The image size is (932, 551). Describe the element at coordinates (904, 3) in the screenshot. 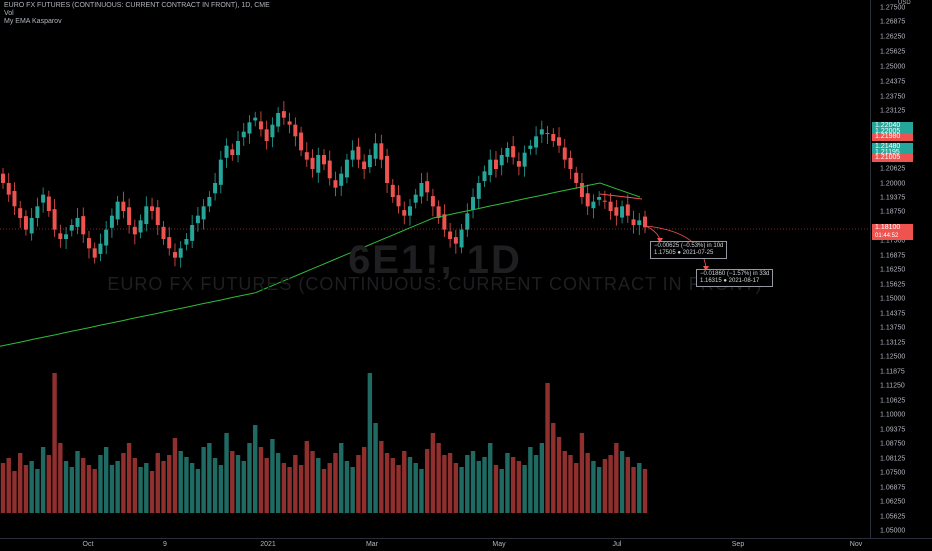

I see `price-axis-unit: USD` at that location.